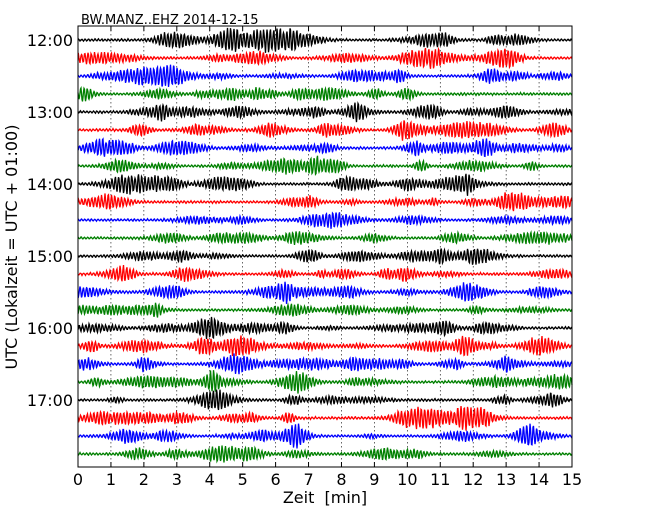  What do you see at coordinates (325, 184) in the screenshot?
I see `trace-14:00` at bounding box center [325, 184].